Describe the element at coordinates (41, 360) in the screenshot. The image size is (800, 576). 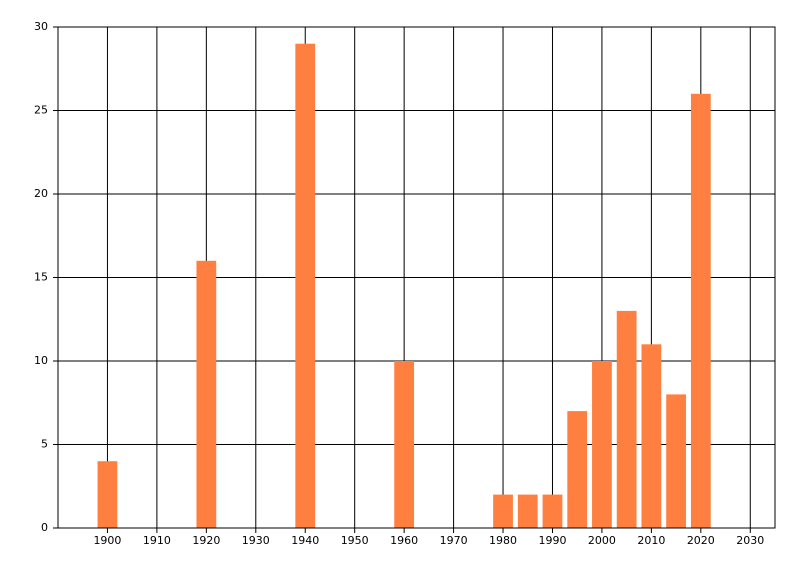
I see `y-tick-label: 10` at that location.